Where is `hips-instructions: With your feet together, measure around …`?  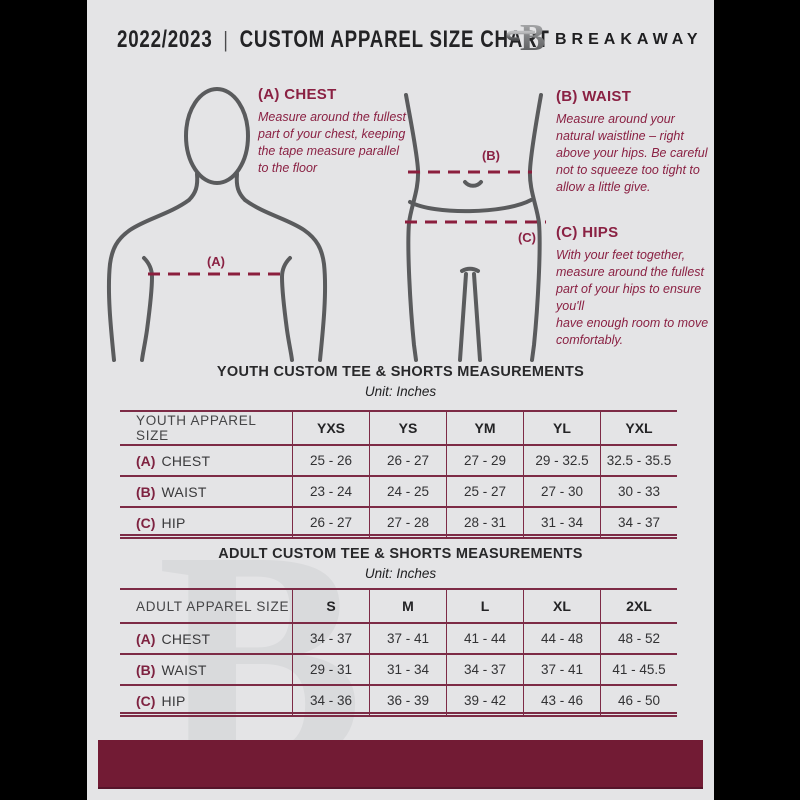 hips-instructions: With your feet together, measure around … is located at coordinates (632, 297).